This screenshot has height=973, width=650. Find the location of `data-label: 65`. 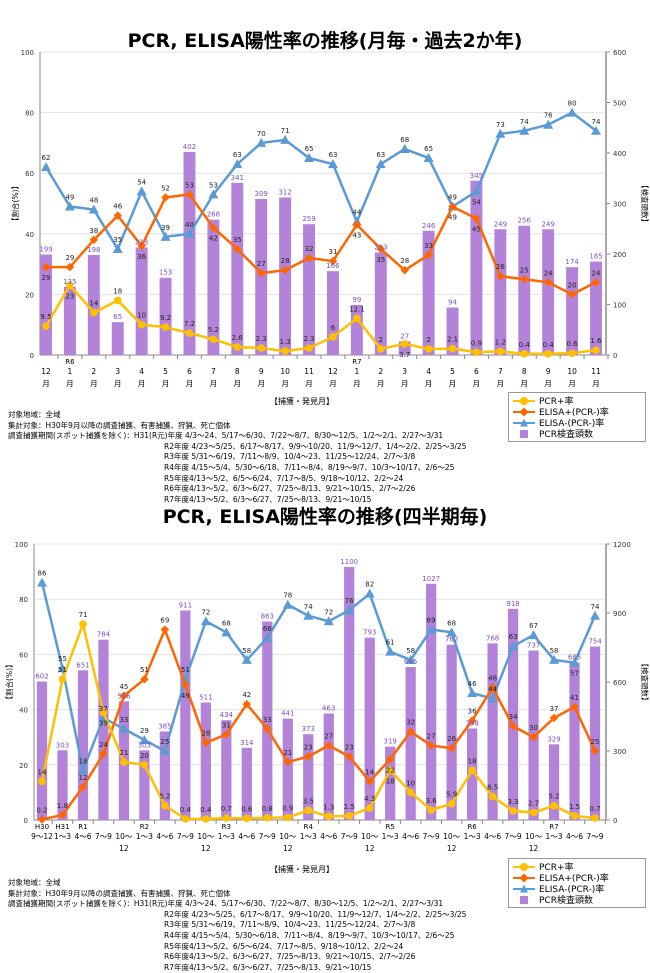

data-label: 65 is located at coordinates (309, 149).